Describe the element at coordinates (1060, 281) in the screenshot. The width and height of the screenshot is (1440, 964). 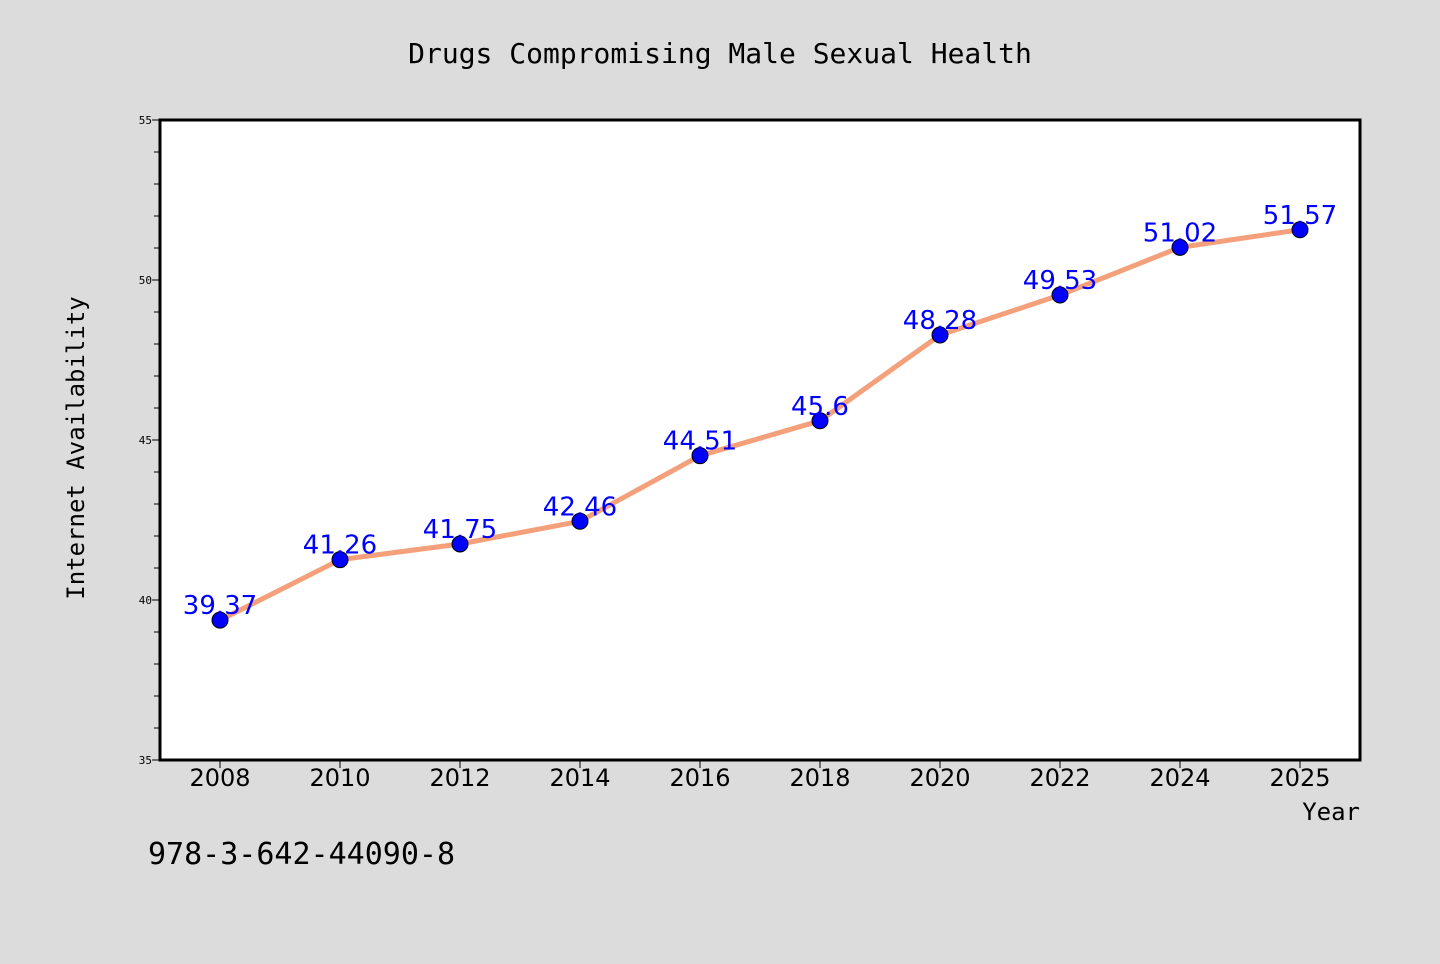
I see `data-label: 49.53` at that location.